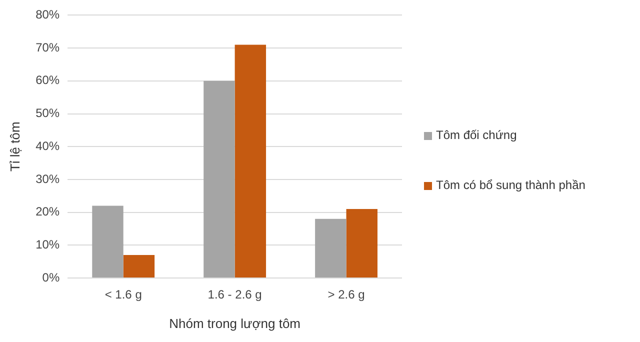  Describe the element at coordinates (235, 295) in the screenshot. I see `x-tick-label: 1.6 - 2.6 g` at that location.